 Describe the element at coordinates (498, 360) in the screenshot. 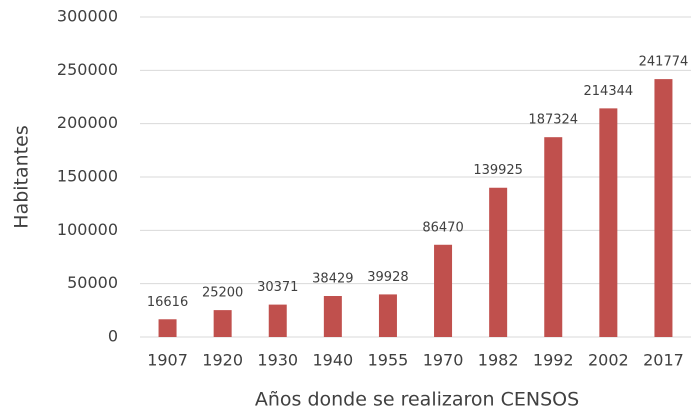

I see `x-tick-label: 1982` at that location.